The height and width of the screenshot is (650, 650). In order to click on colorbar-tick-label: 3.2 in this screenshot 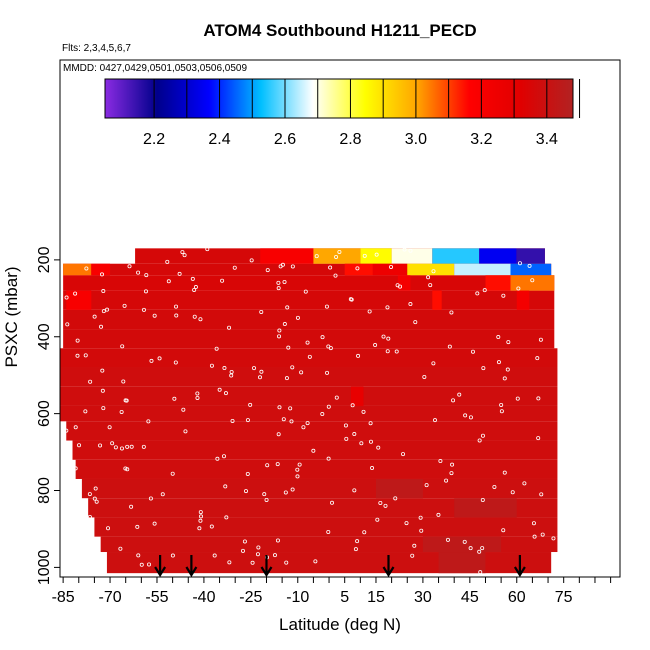, I will do `click(481, 139)`.